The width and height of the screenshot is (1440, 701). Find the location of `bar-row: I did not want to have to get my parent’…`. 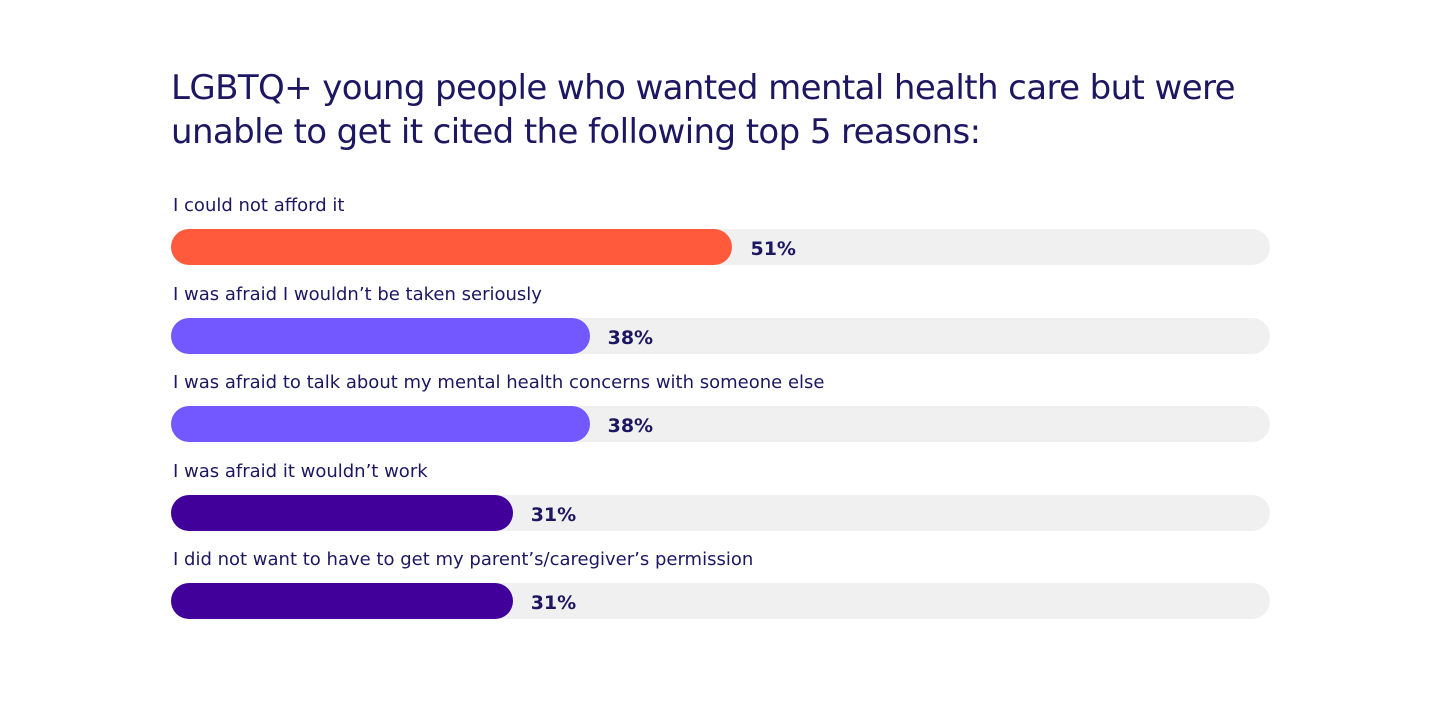

bar-row: I did not want to have to get my parent’… is located at coordinates (720, 588).